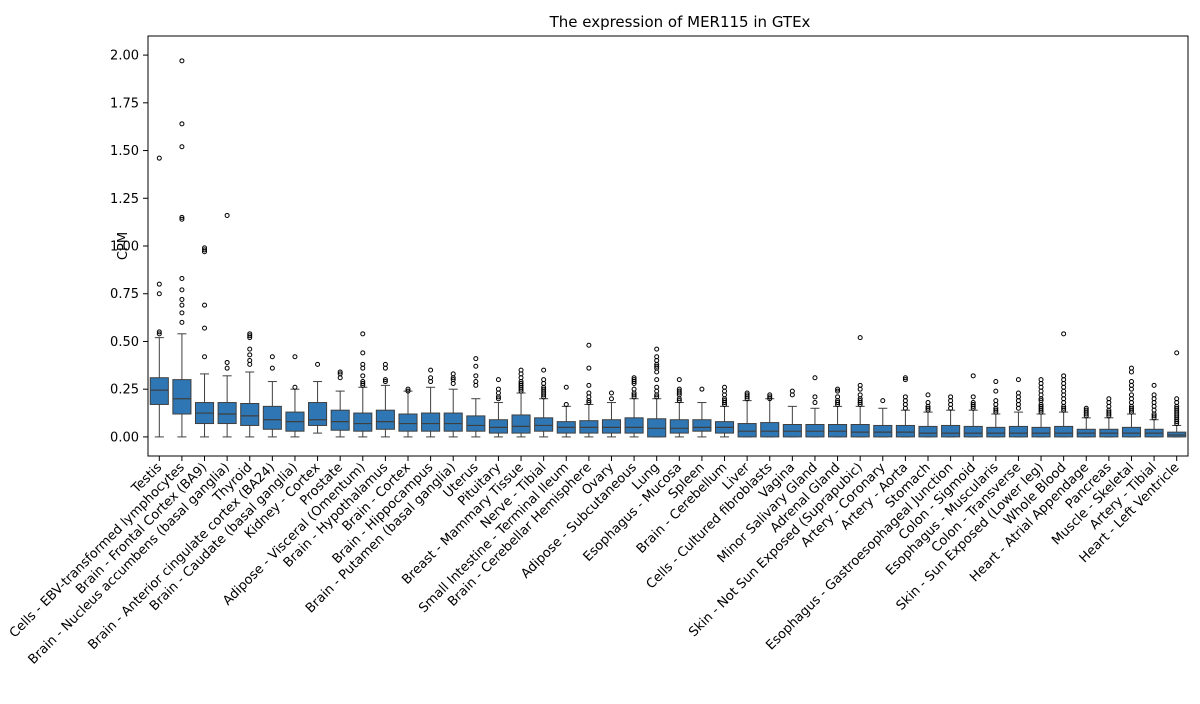 The height and width of the screenshot is (704, 1200). Describe the element at coordinates (680, 22) in the screenshot. I see `chart-title: The expression of MER115 in GTEx` at that location.